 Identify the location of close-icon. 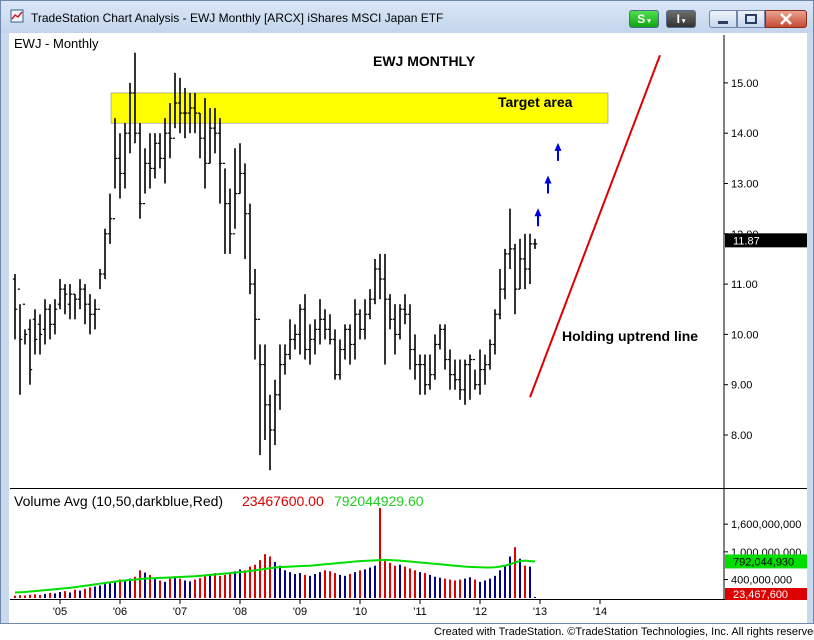
(786, 19).